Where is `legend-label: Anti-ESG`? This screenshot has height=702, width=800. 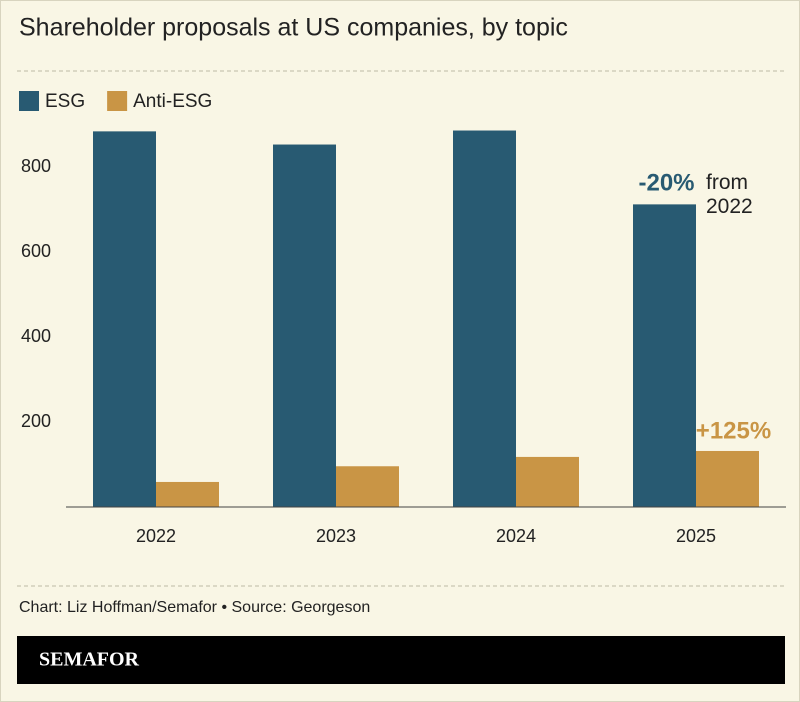
legend-label: Anti-ESG is located at coordinates (172, 101).